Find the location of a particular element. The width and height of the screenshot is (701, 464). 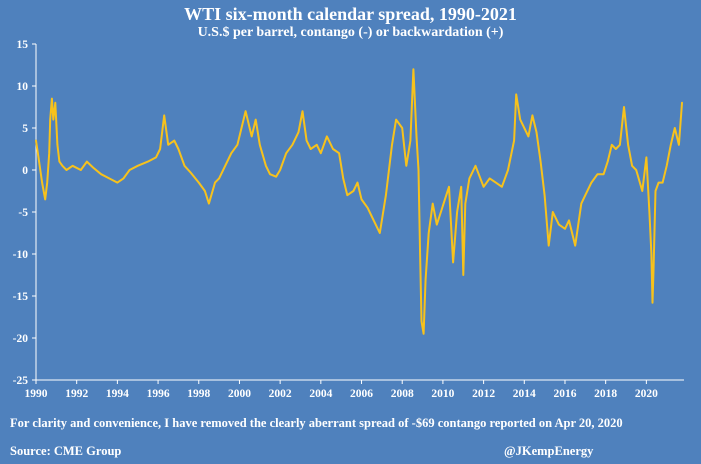

x-tick-label: 2000 is located at coordinates (239, 394).